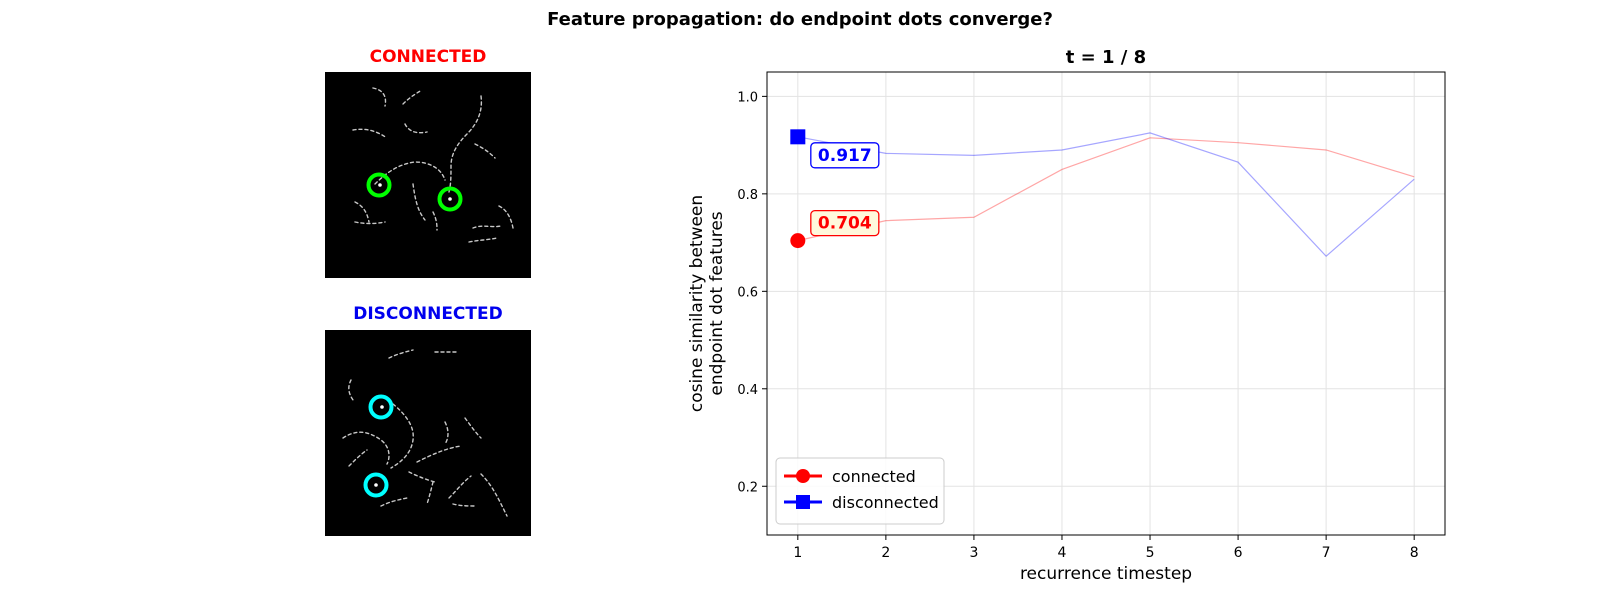 The width and height of the screenshot is (1600, 600). I want to click on legend-marker-disconnected, so click(803, 502).